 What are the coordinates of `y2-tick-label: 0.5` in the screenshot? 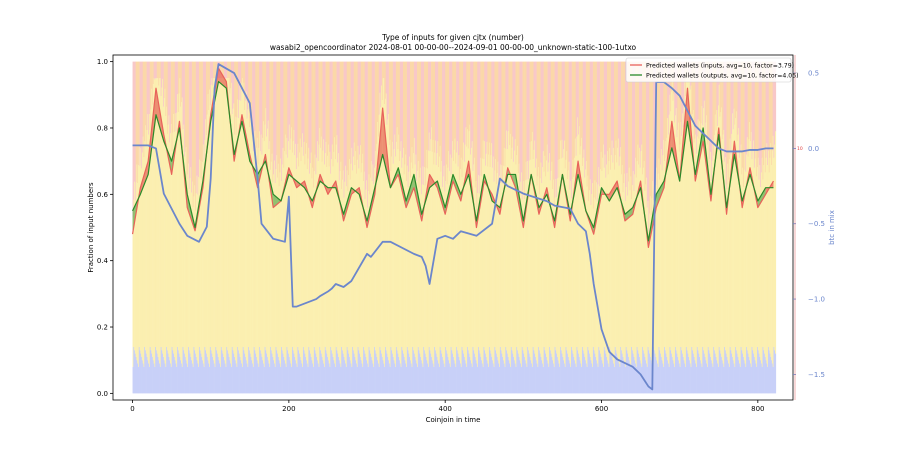 It's located at (813, 74).